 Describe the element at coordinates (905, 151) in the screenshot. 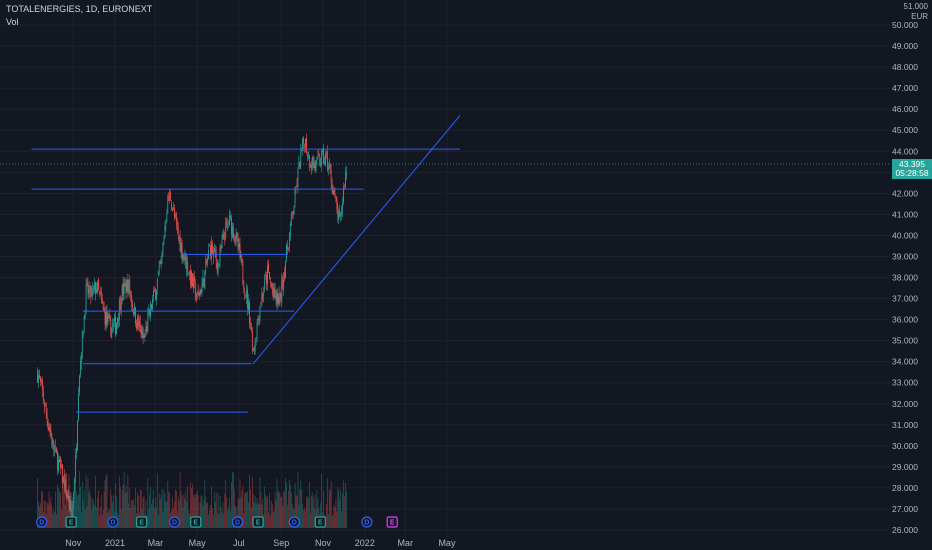

I see `price-tick-label: 44.000` at that location.